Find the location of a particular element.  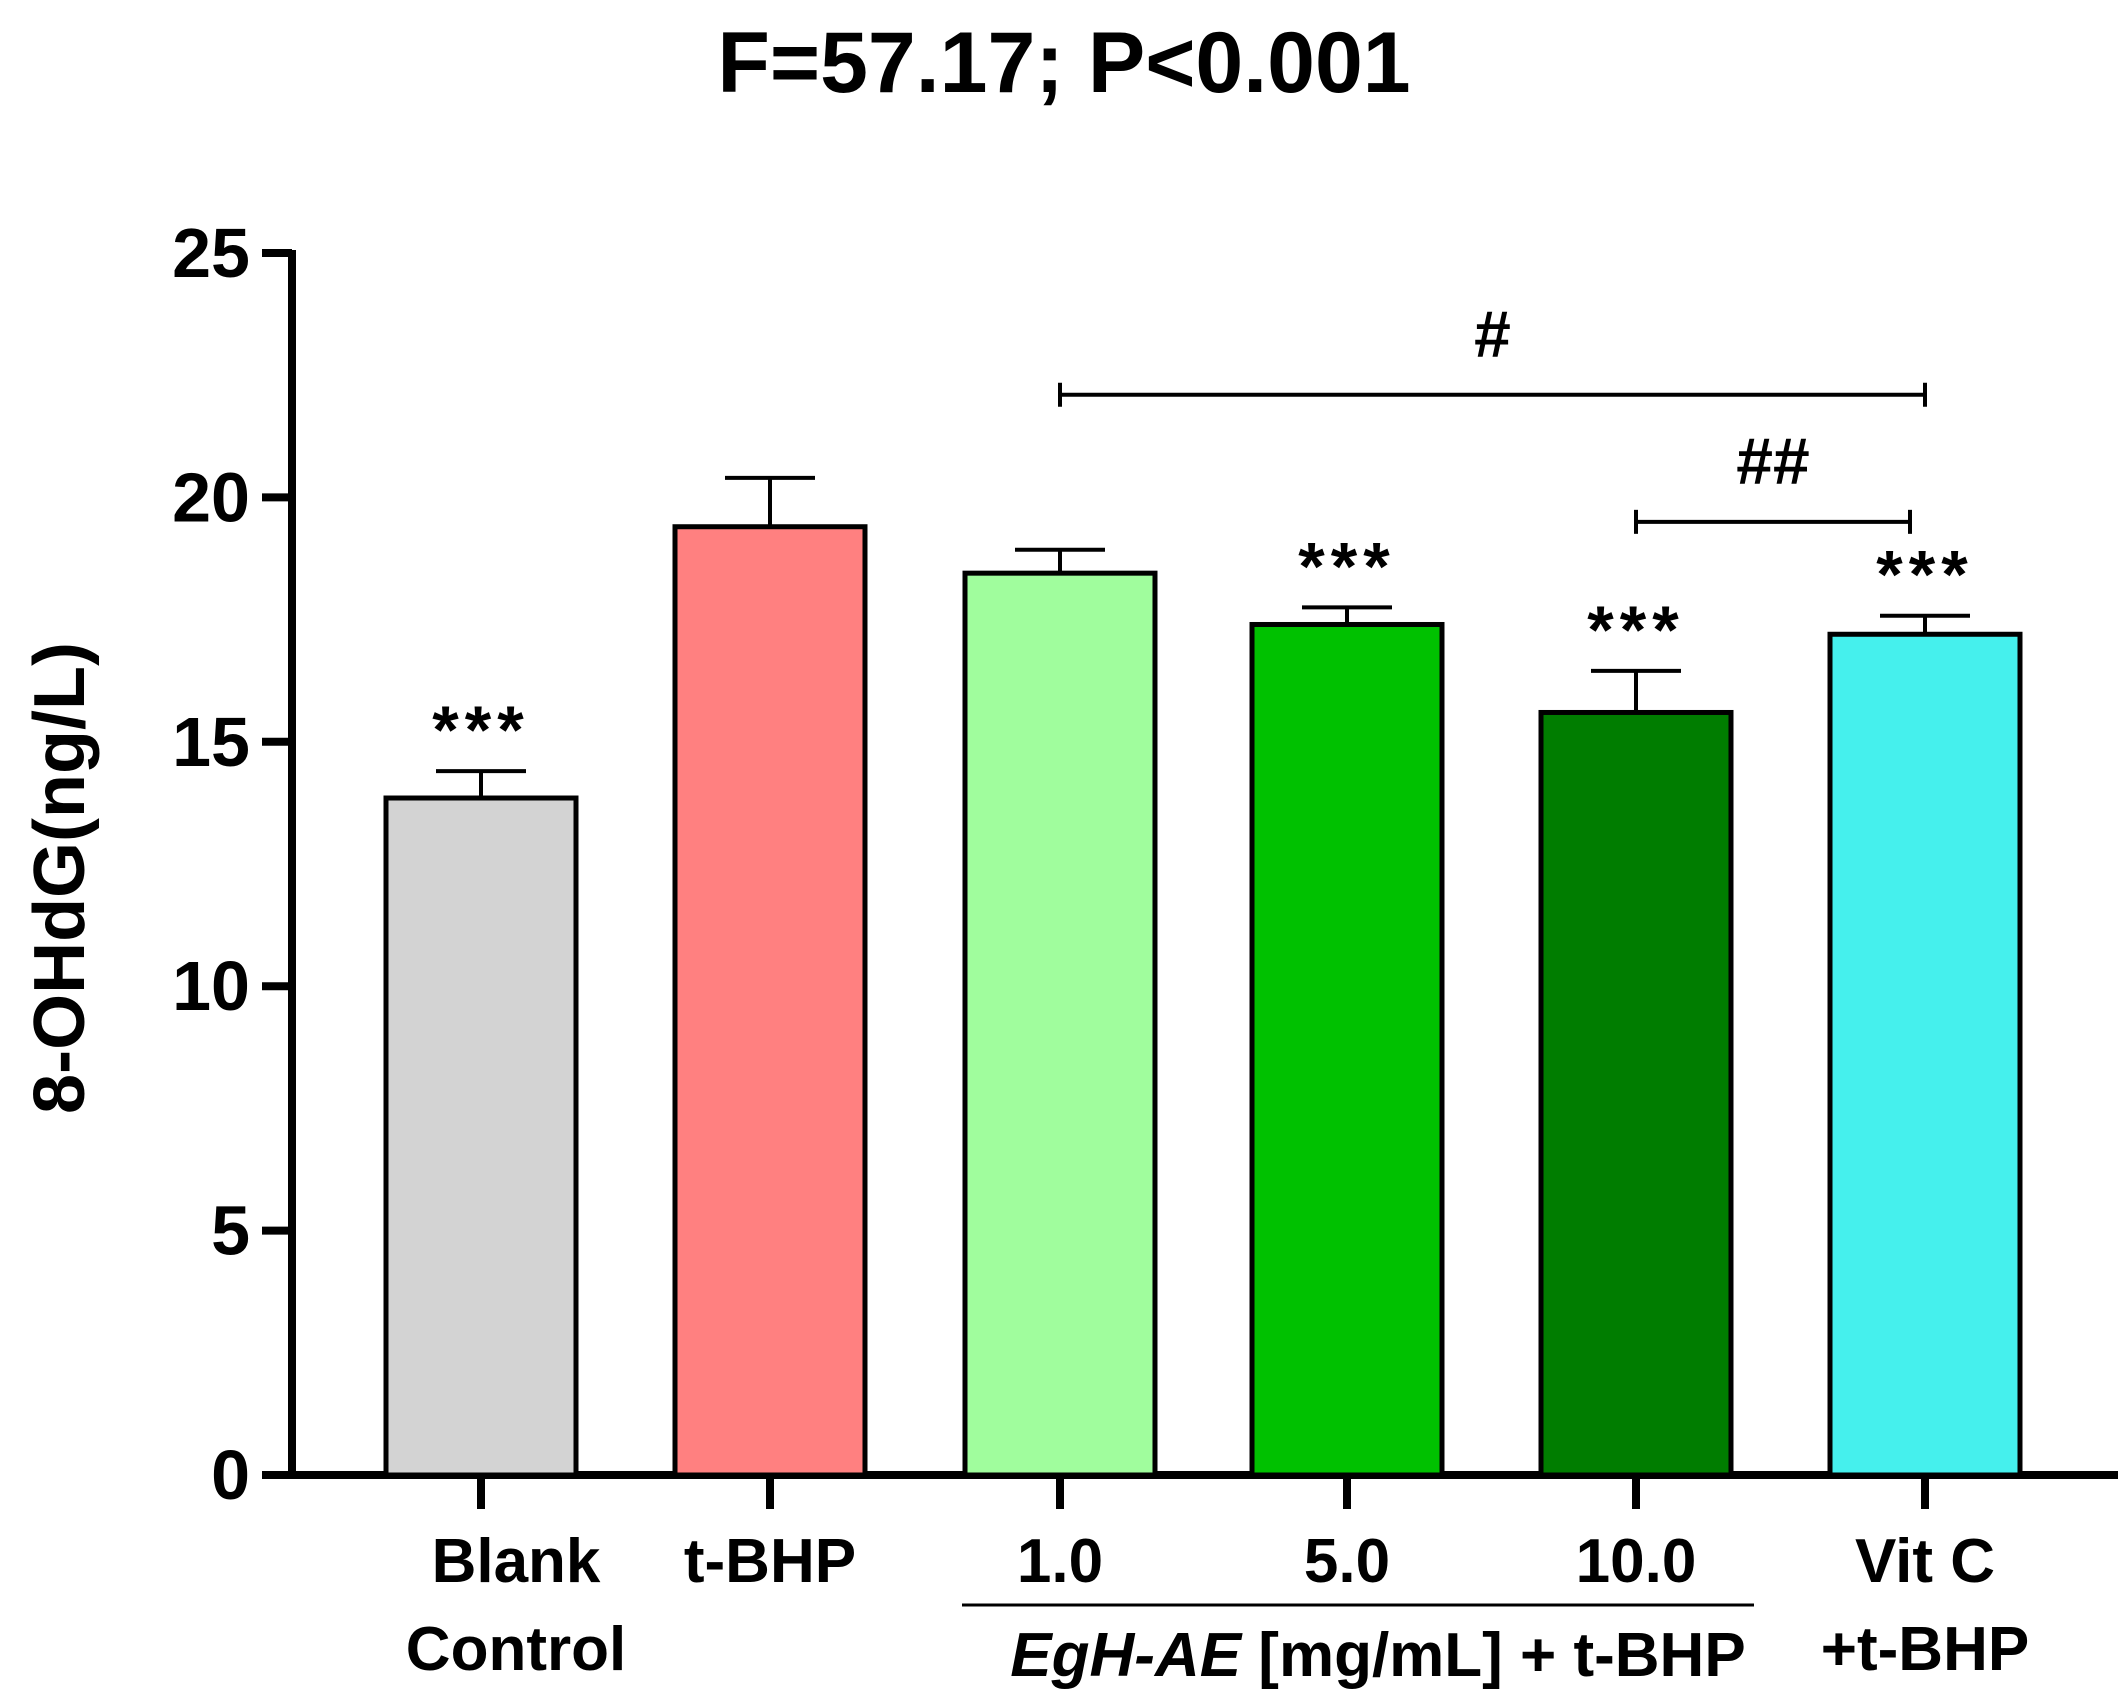

x-tick-label: +t-BHP is located at coordinates (1925, 1649).